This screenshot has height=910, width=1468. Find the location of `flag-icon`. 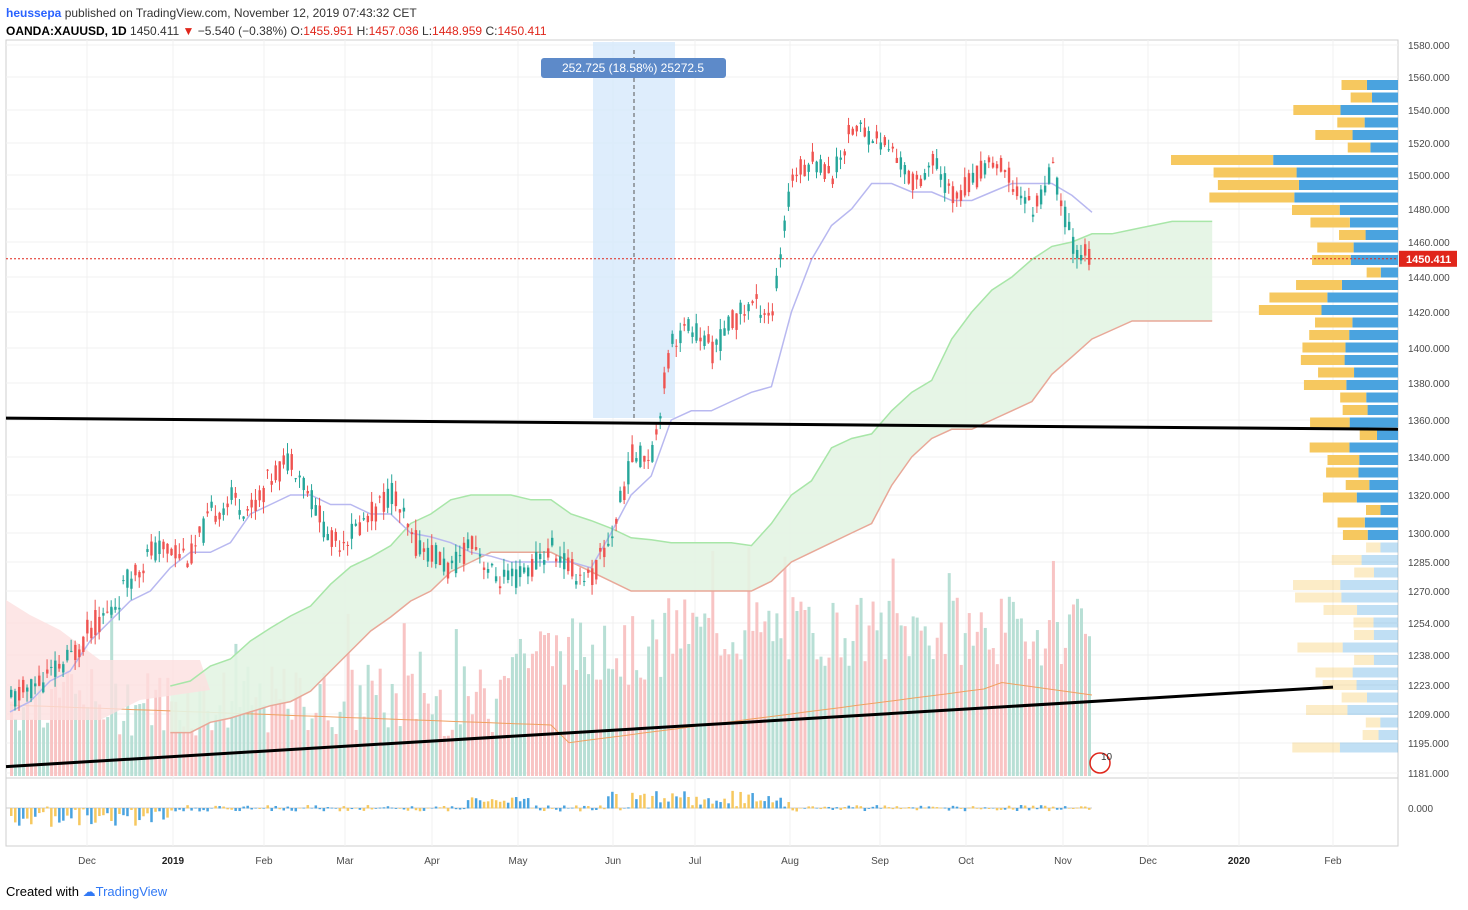

flag-icon is located at coordinates (1100, 763).